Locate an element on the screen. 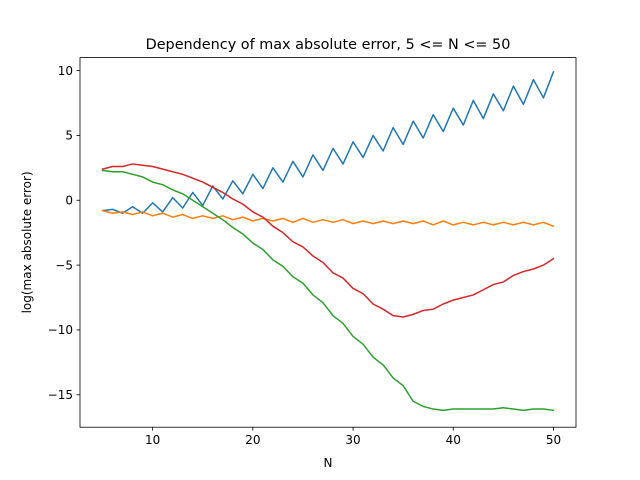 The width and height of the screenshot is (640, 480). y-tick-label: 10 is located at coordinates (65, 71).